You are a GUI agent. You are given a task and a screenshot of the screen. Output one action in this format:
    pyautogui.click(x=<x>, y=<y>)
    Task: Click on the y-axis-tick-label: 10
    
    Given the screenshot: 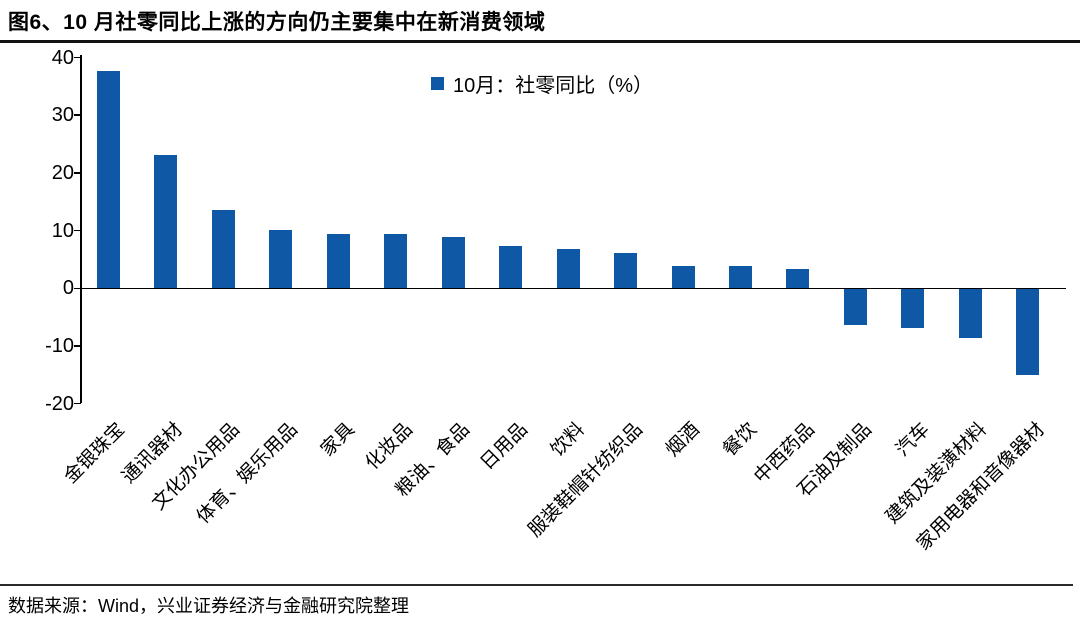 What is the action you would take?
    pyautogui.click(x=62, y=230)
    